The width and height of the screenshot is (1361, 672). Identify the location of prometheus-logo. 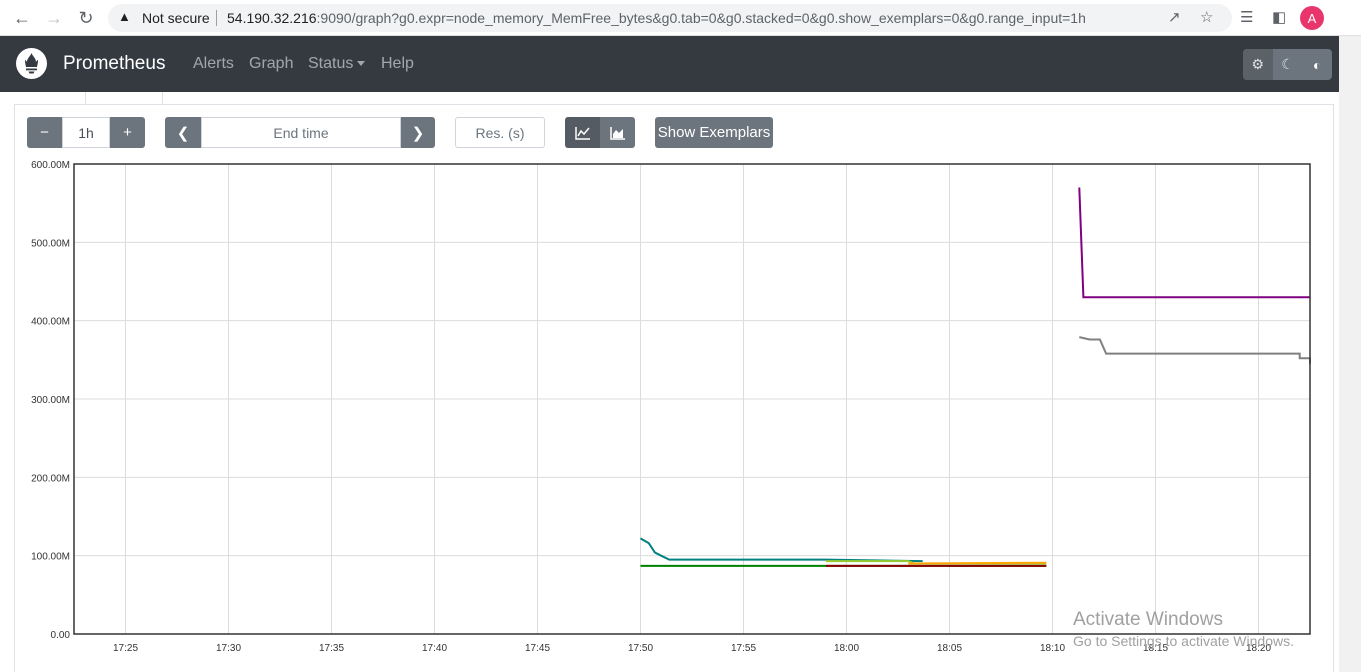
(31, 63).